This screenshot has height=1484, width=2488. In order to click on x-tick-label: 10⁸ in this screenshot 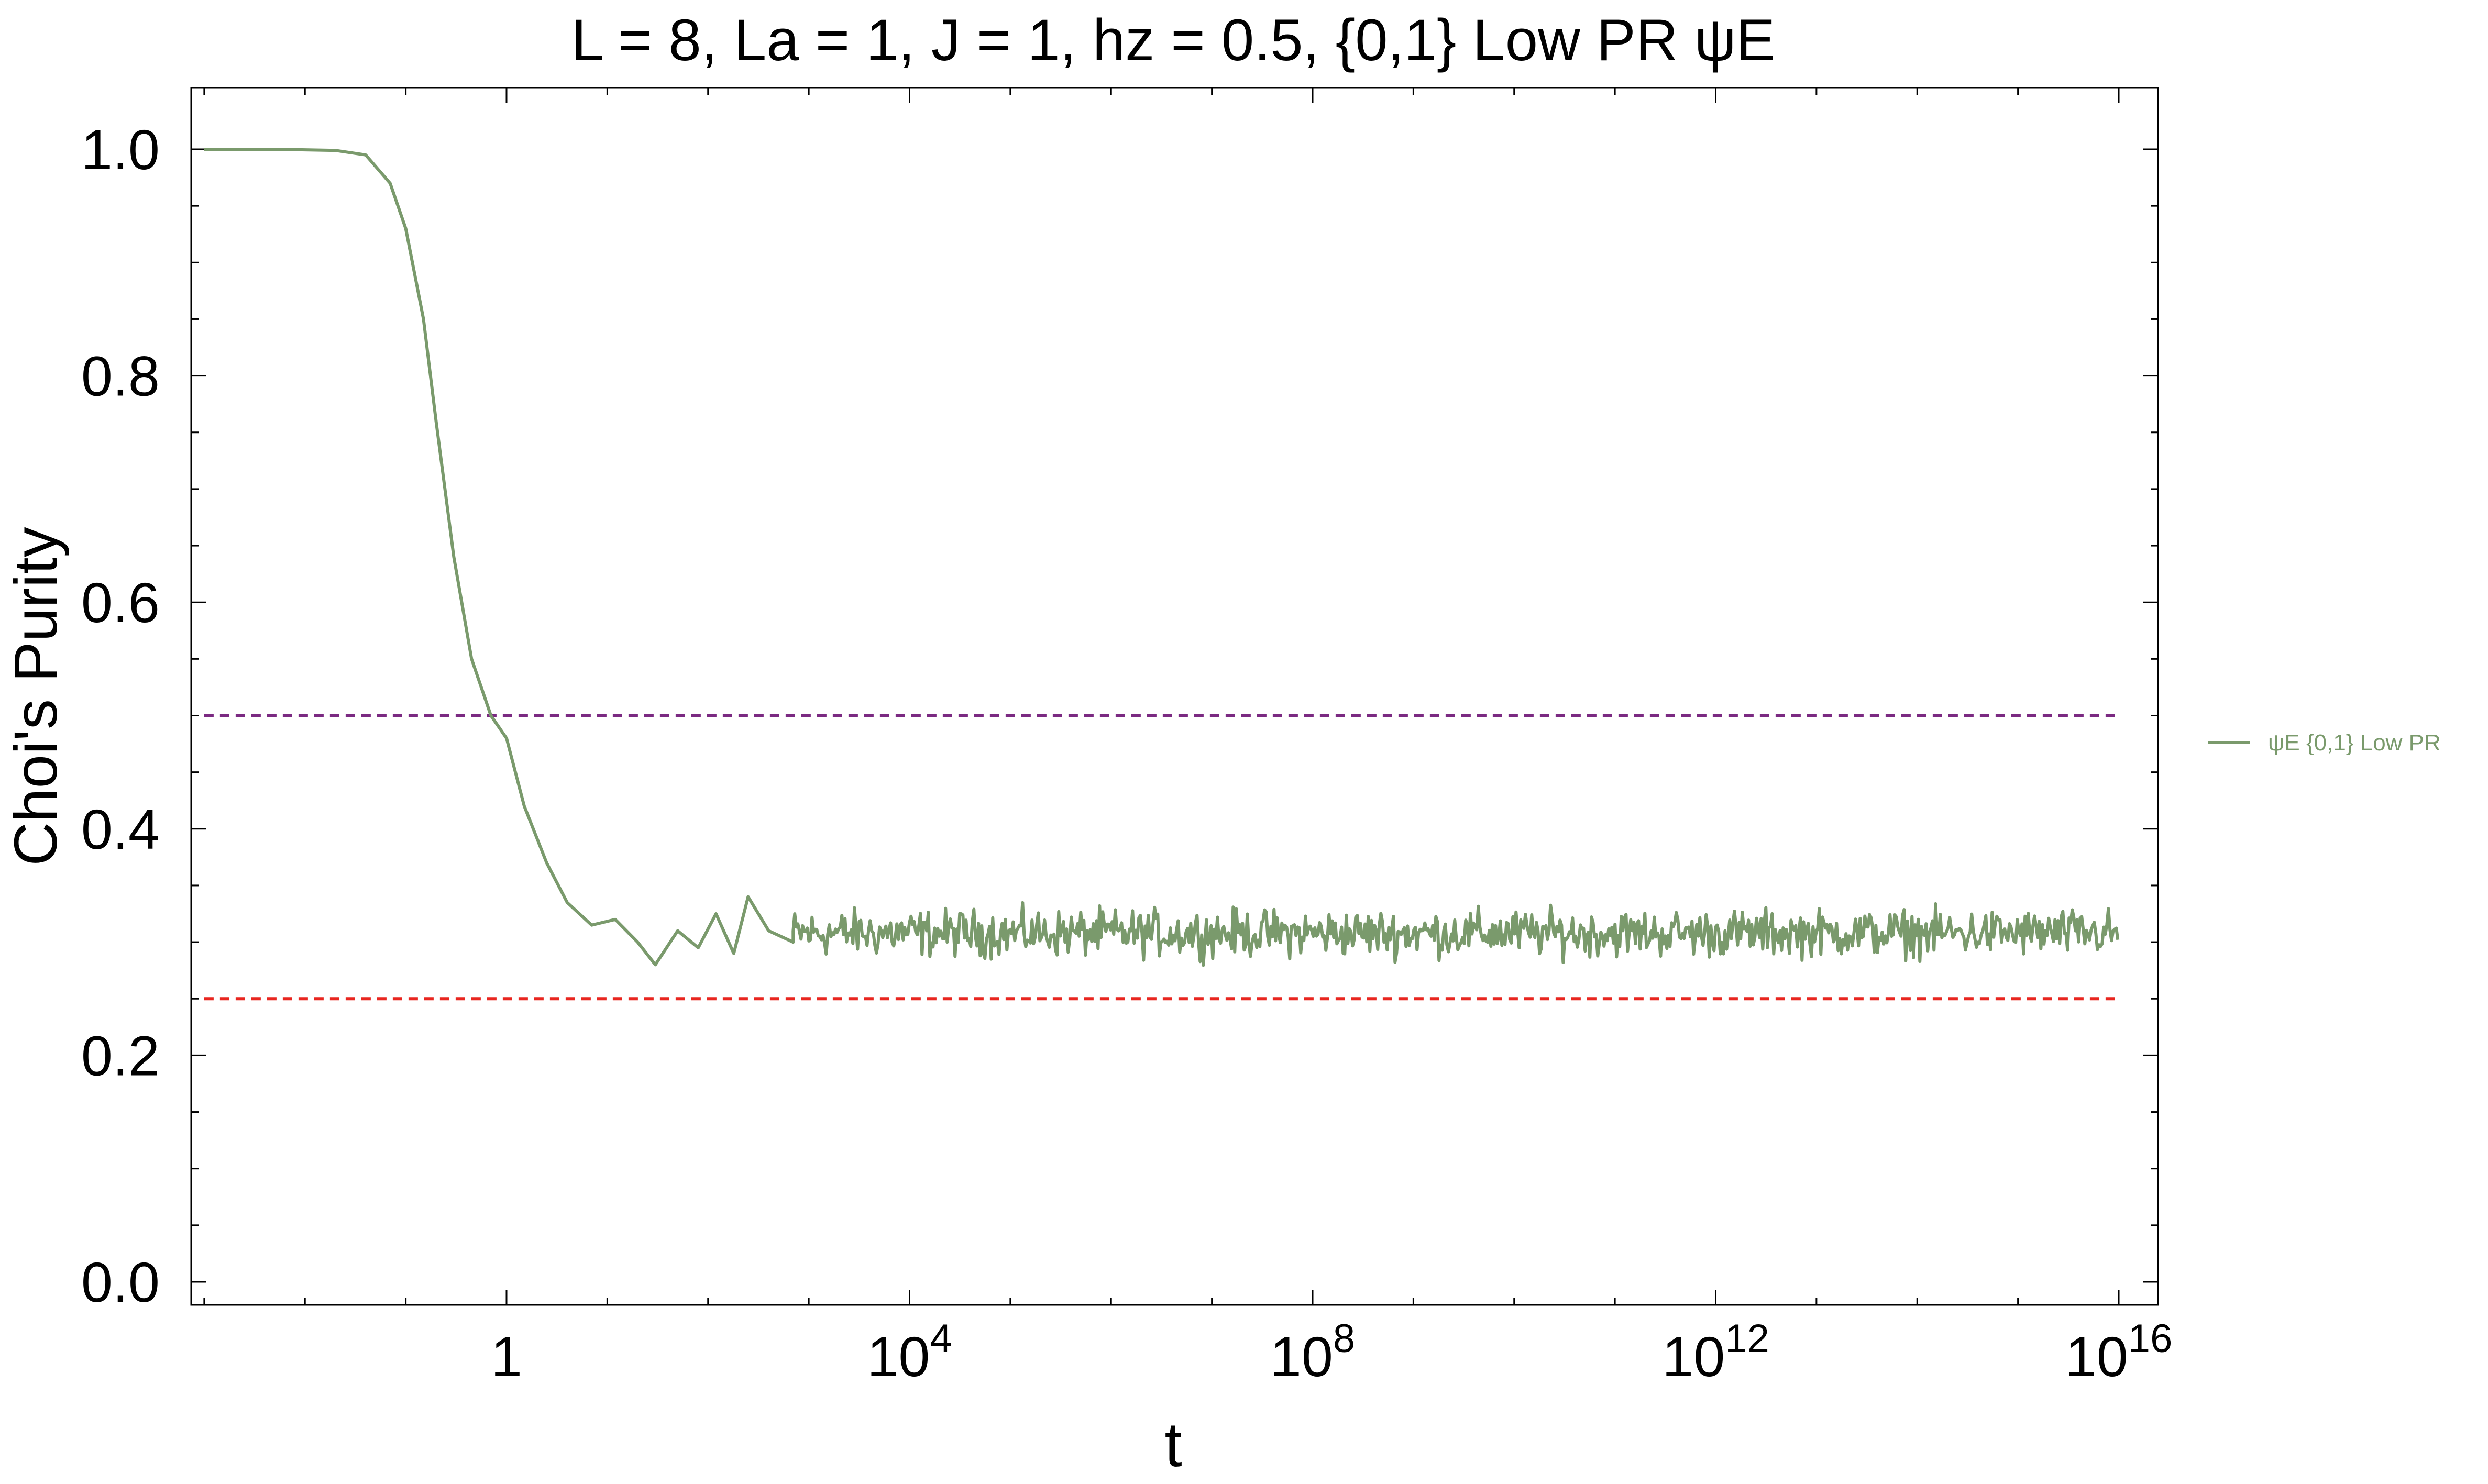, I will do `click(1312, 1352)`.